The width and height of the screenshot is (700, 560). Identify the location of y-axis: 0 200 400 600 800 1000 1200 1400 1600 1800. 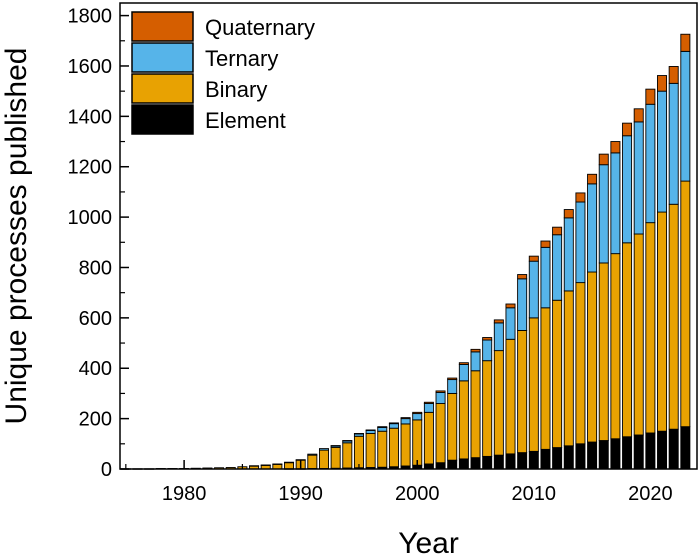
(98, 243).